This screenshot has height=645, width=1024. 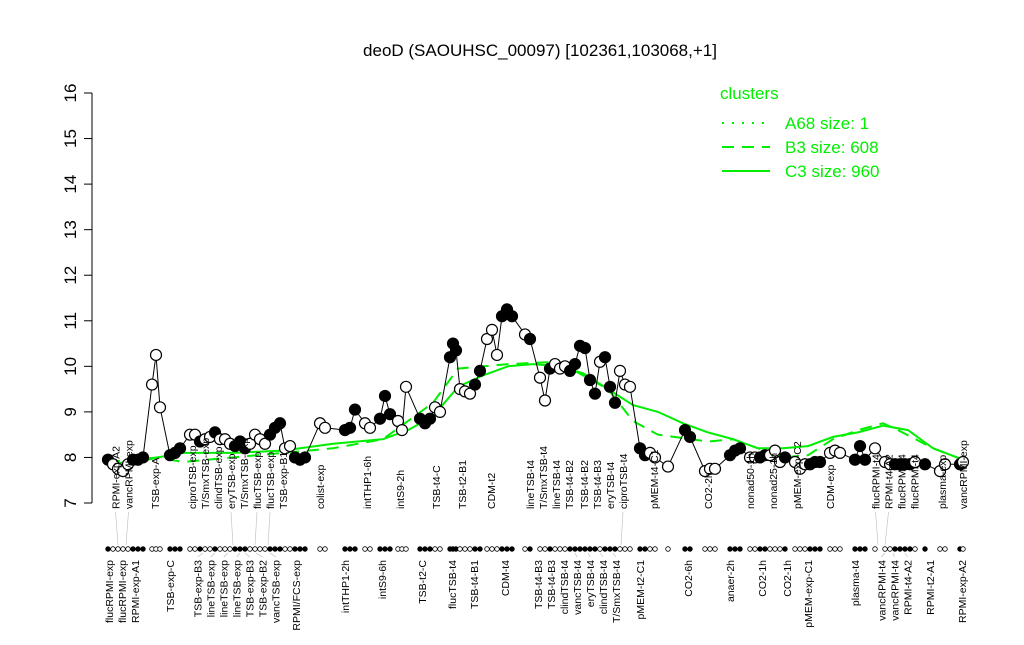 I want to click on bottom-sample-label: vancRPMI-t4, so click(x=895, y=590).